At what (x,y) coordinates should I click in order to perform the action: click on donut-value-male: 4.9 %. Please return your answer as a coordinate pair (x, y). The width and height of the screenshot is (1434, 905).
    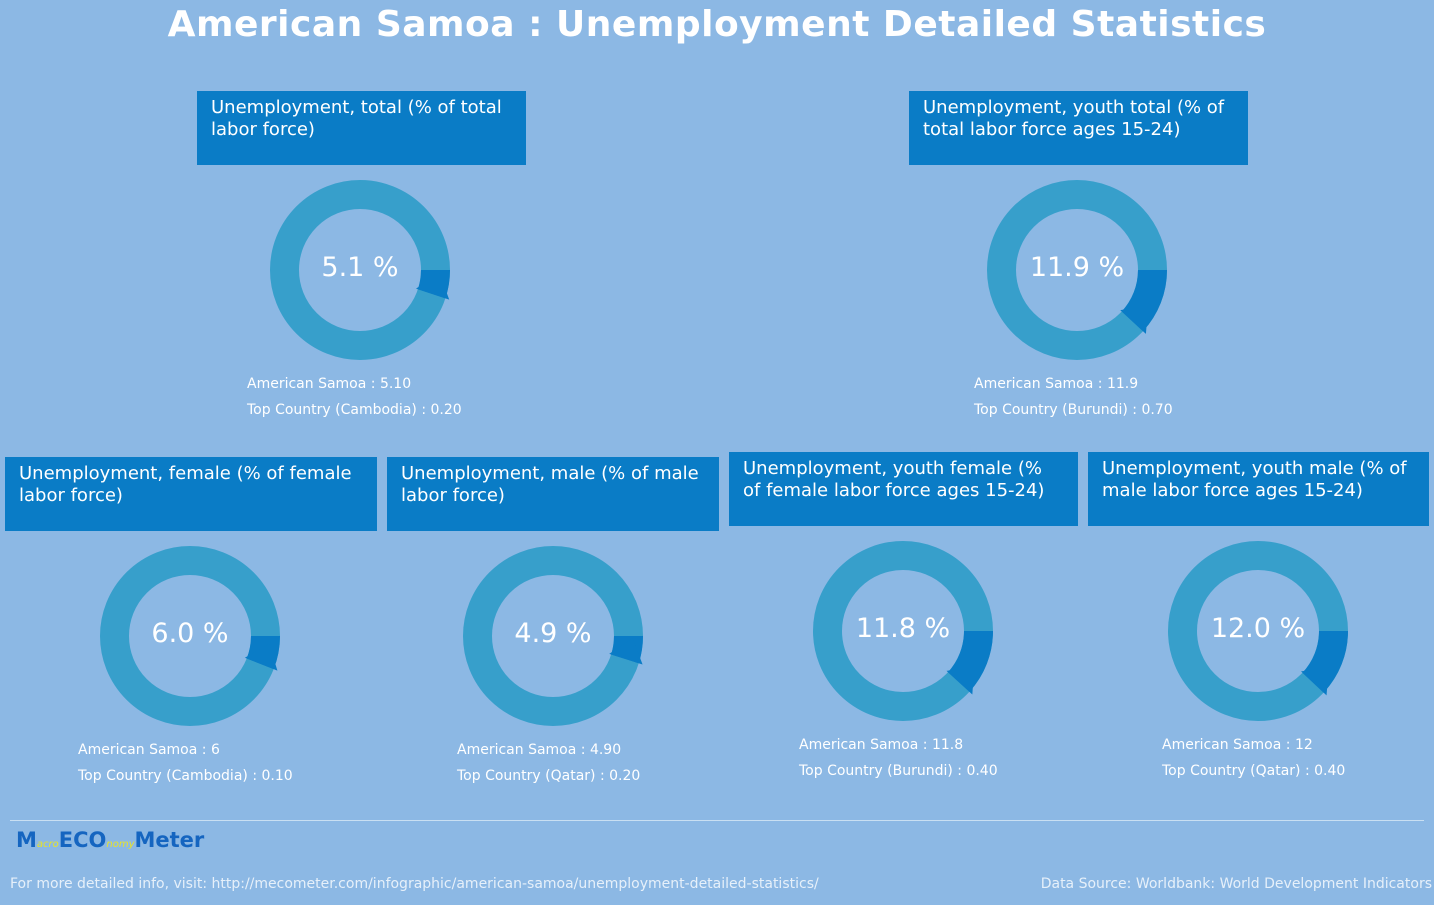
    Looking at the image, I should click on (553, 633).